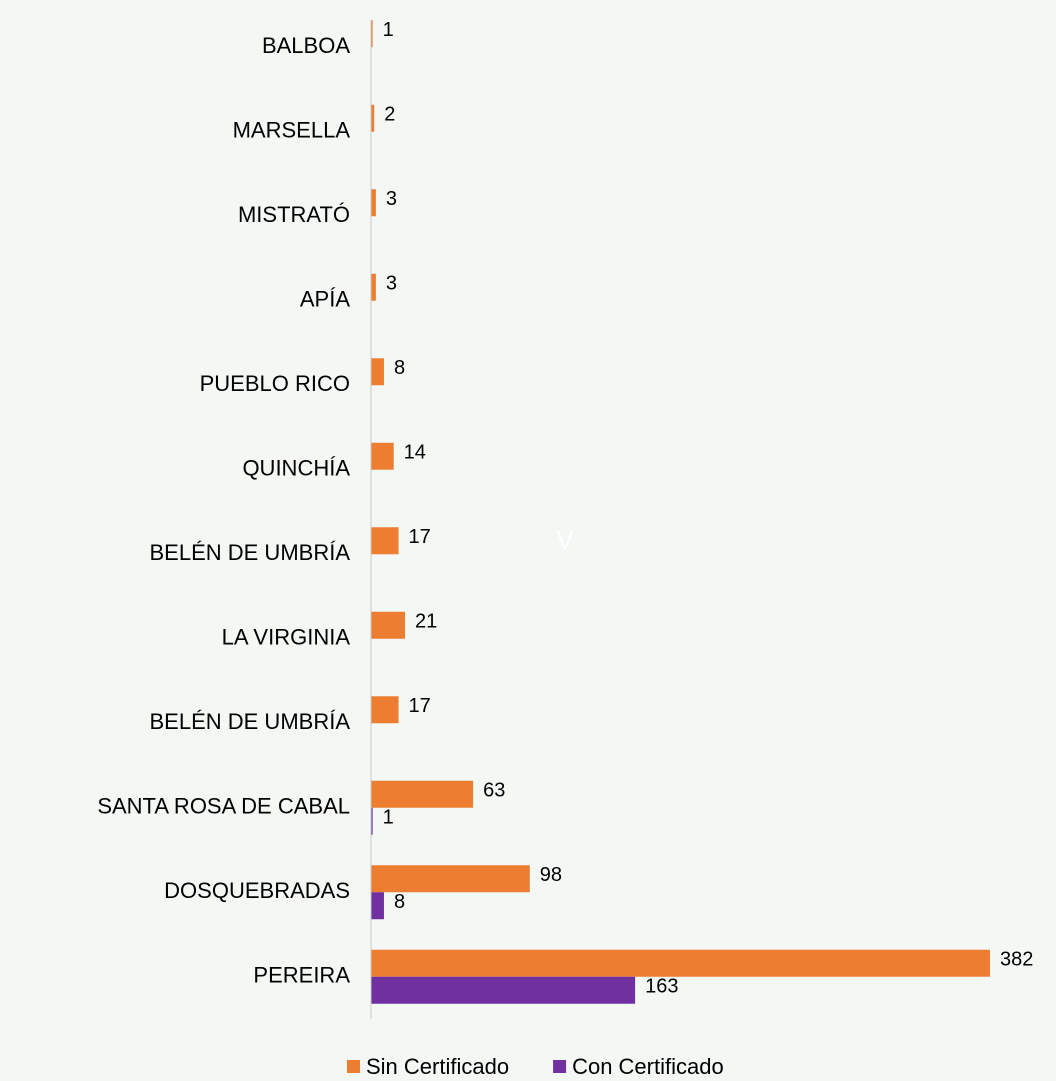 This screenshot has width=1056, height=1081. Describe the element at coordinates (301, 975) in the screenshot. I see `category-label: PEREIRA` at that location.